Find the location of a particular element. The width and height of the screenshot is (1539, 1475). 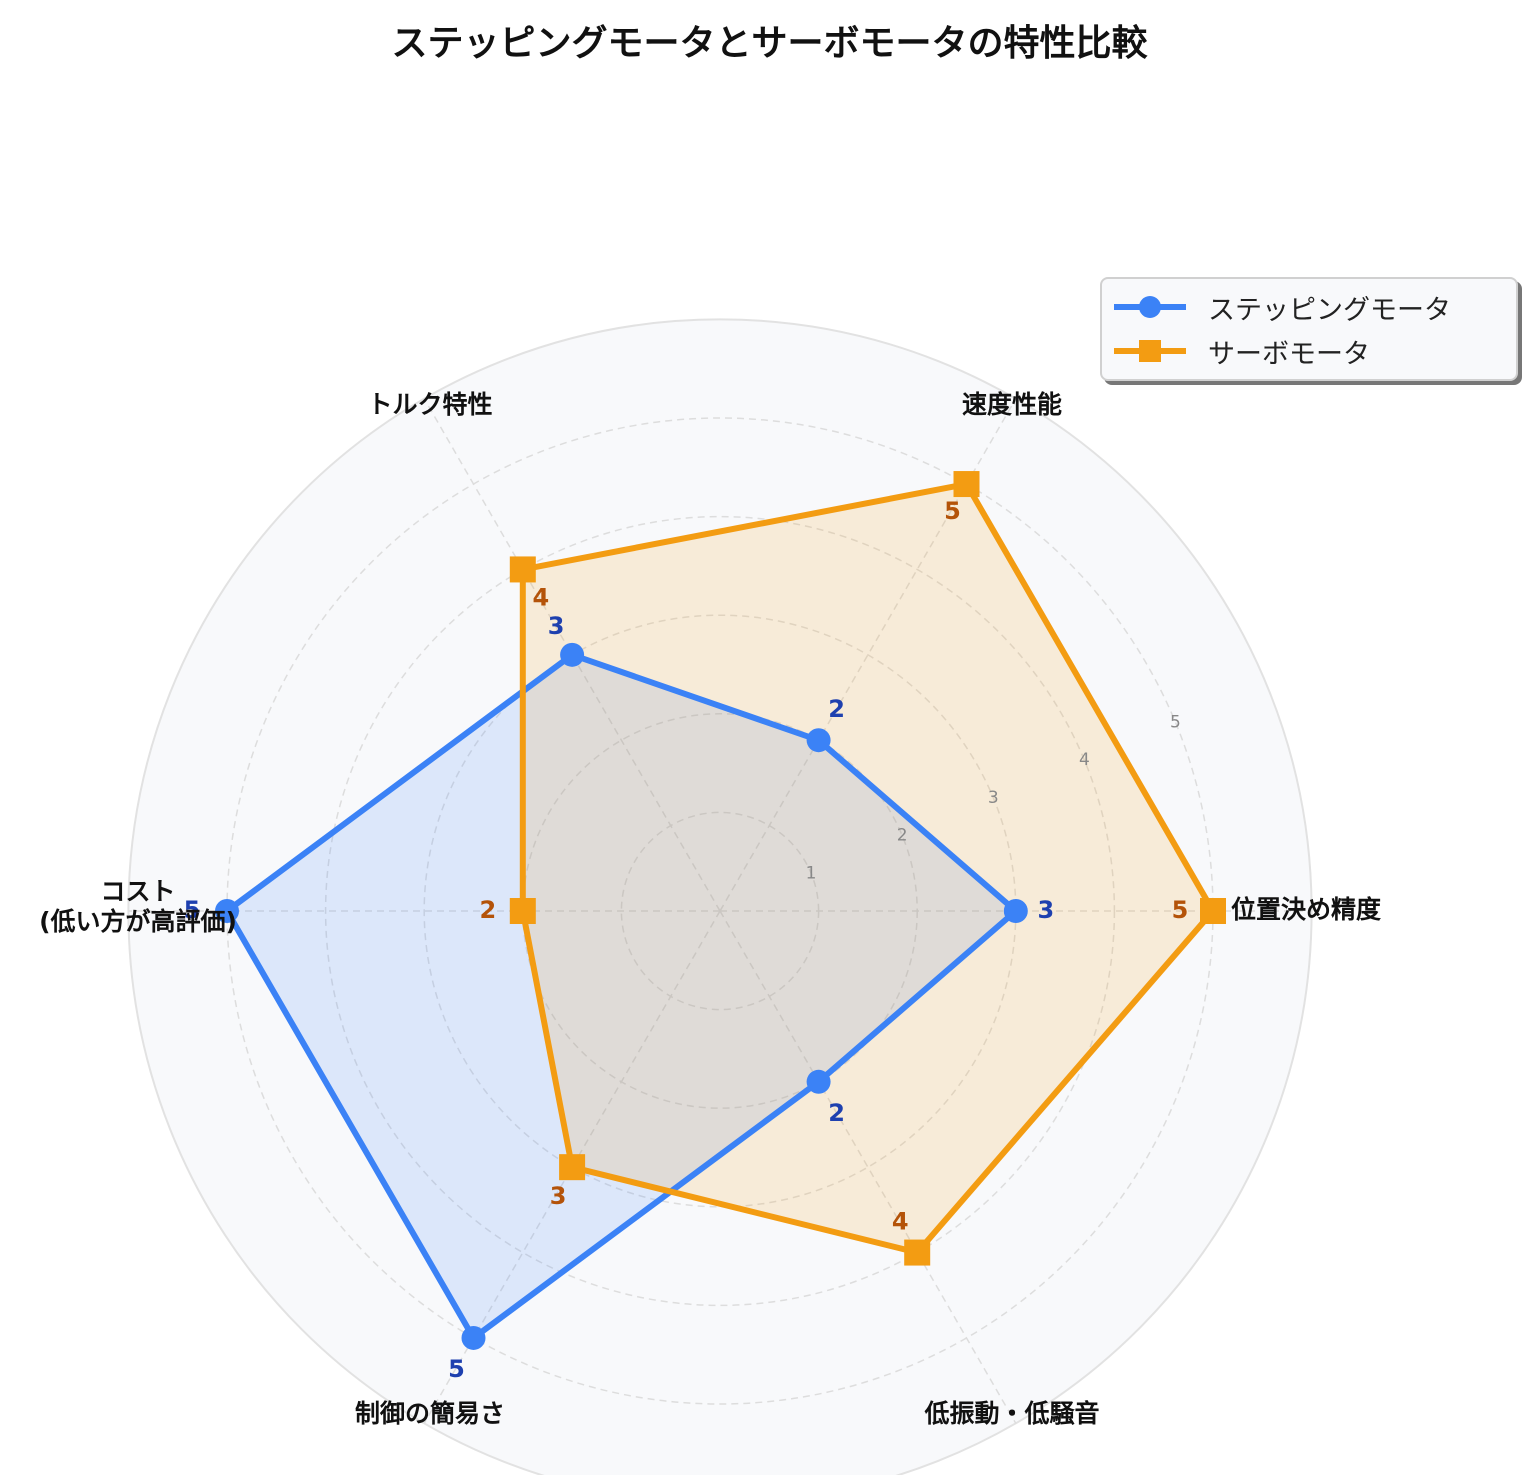

axis-category-label: コスト(低い方が高評価) is located at coordinates (138, 906).